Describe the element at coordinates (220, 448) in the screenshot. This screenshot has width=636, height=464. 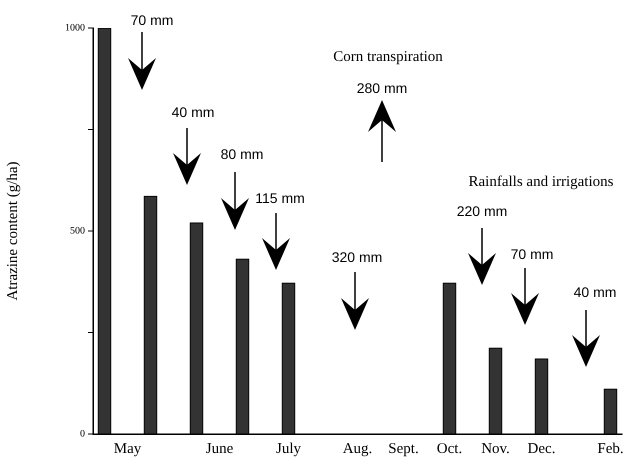
I see `x-tick-label: June` at that location.